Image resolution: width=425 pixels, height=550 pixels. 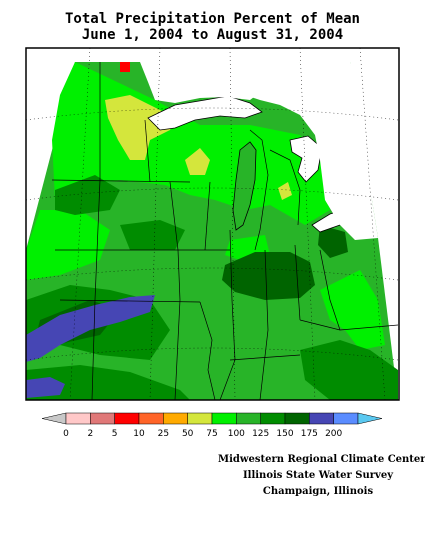 I want to click on credit-line-1: Midwestern Regional Climate Center, so click(x=321, y=459).